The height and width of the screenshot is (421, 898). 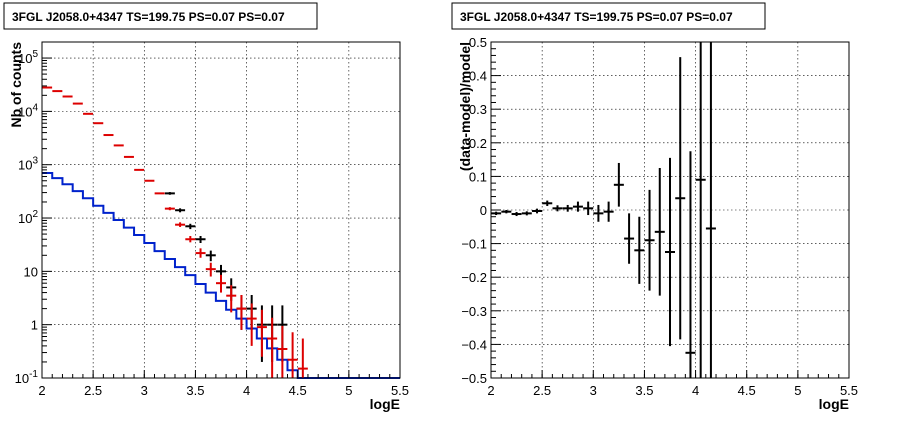 I want to click on residual-chart-xtick-label: 4.5, so click(x=747, y=390).